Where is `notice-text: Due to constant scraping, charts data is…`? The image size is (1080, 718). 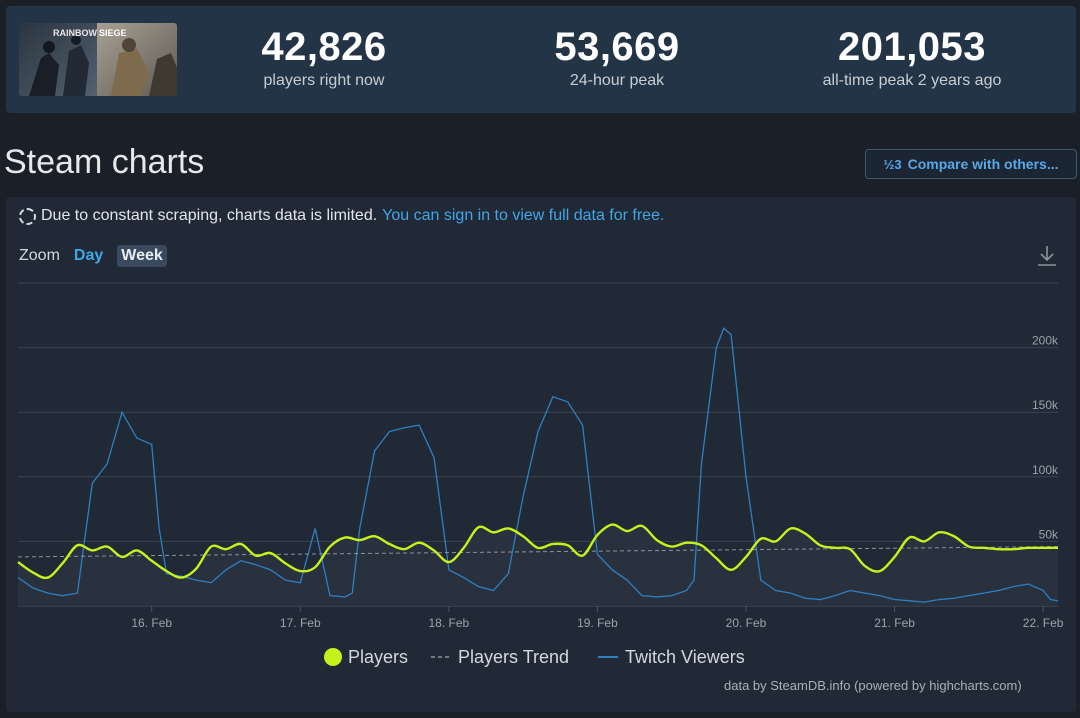 notice-text: Due to constant scraping, charts data is… is located at coordinates (209, 215).